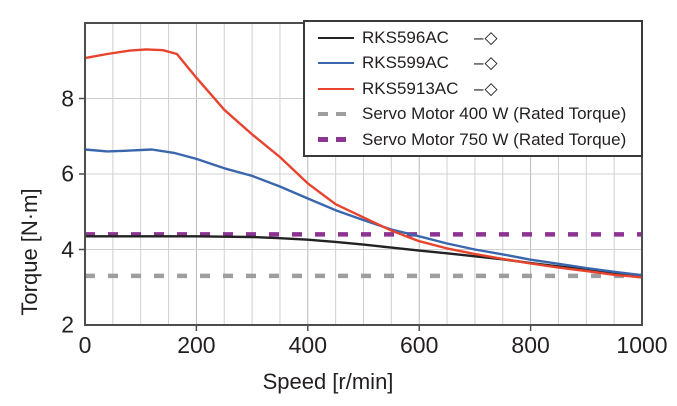 The height and width of the screenshot is (406, 677). Describe the element at coordinates (530, 345) in the screenshot. I see `x-tick-label: 800` at that location.